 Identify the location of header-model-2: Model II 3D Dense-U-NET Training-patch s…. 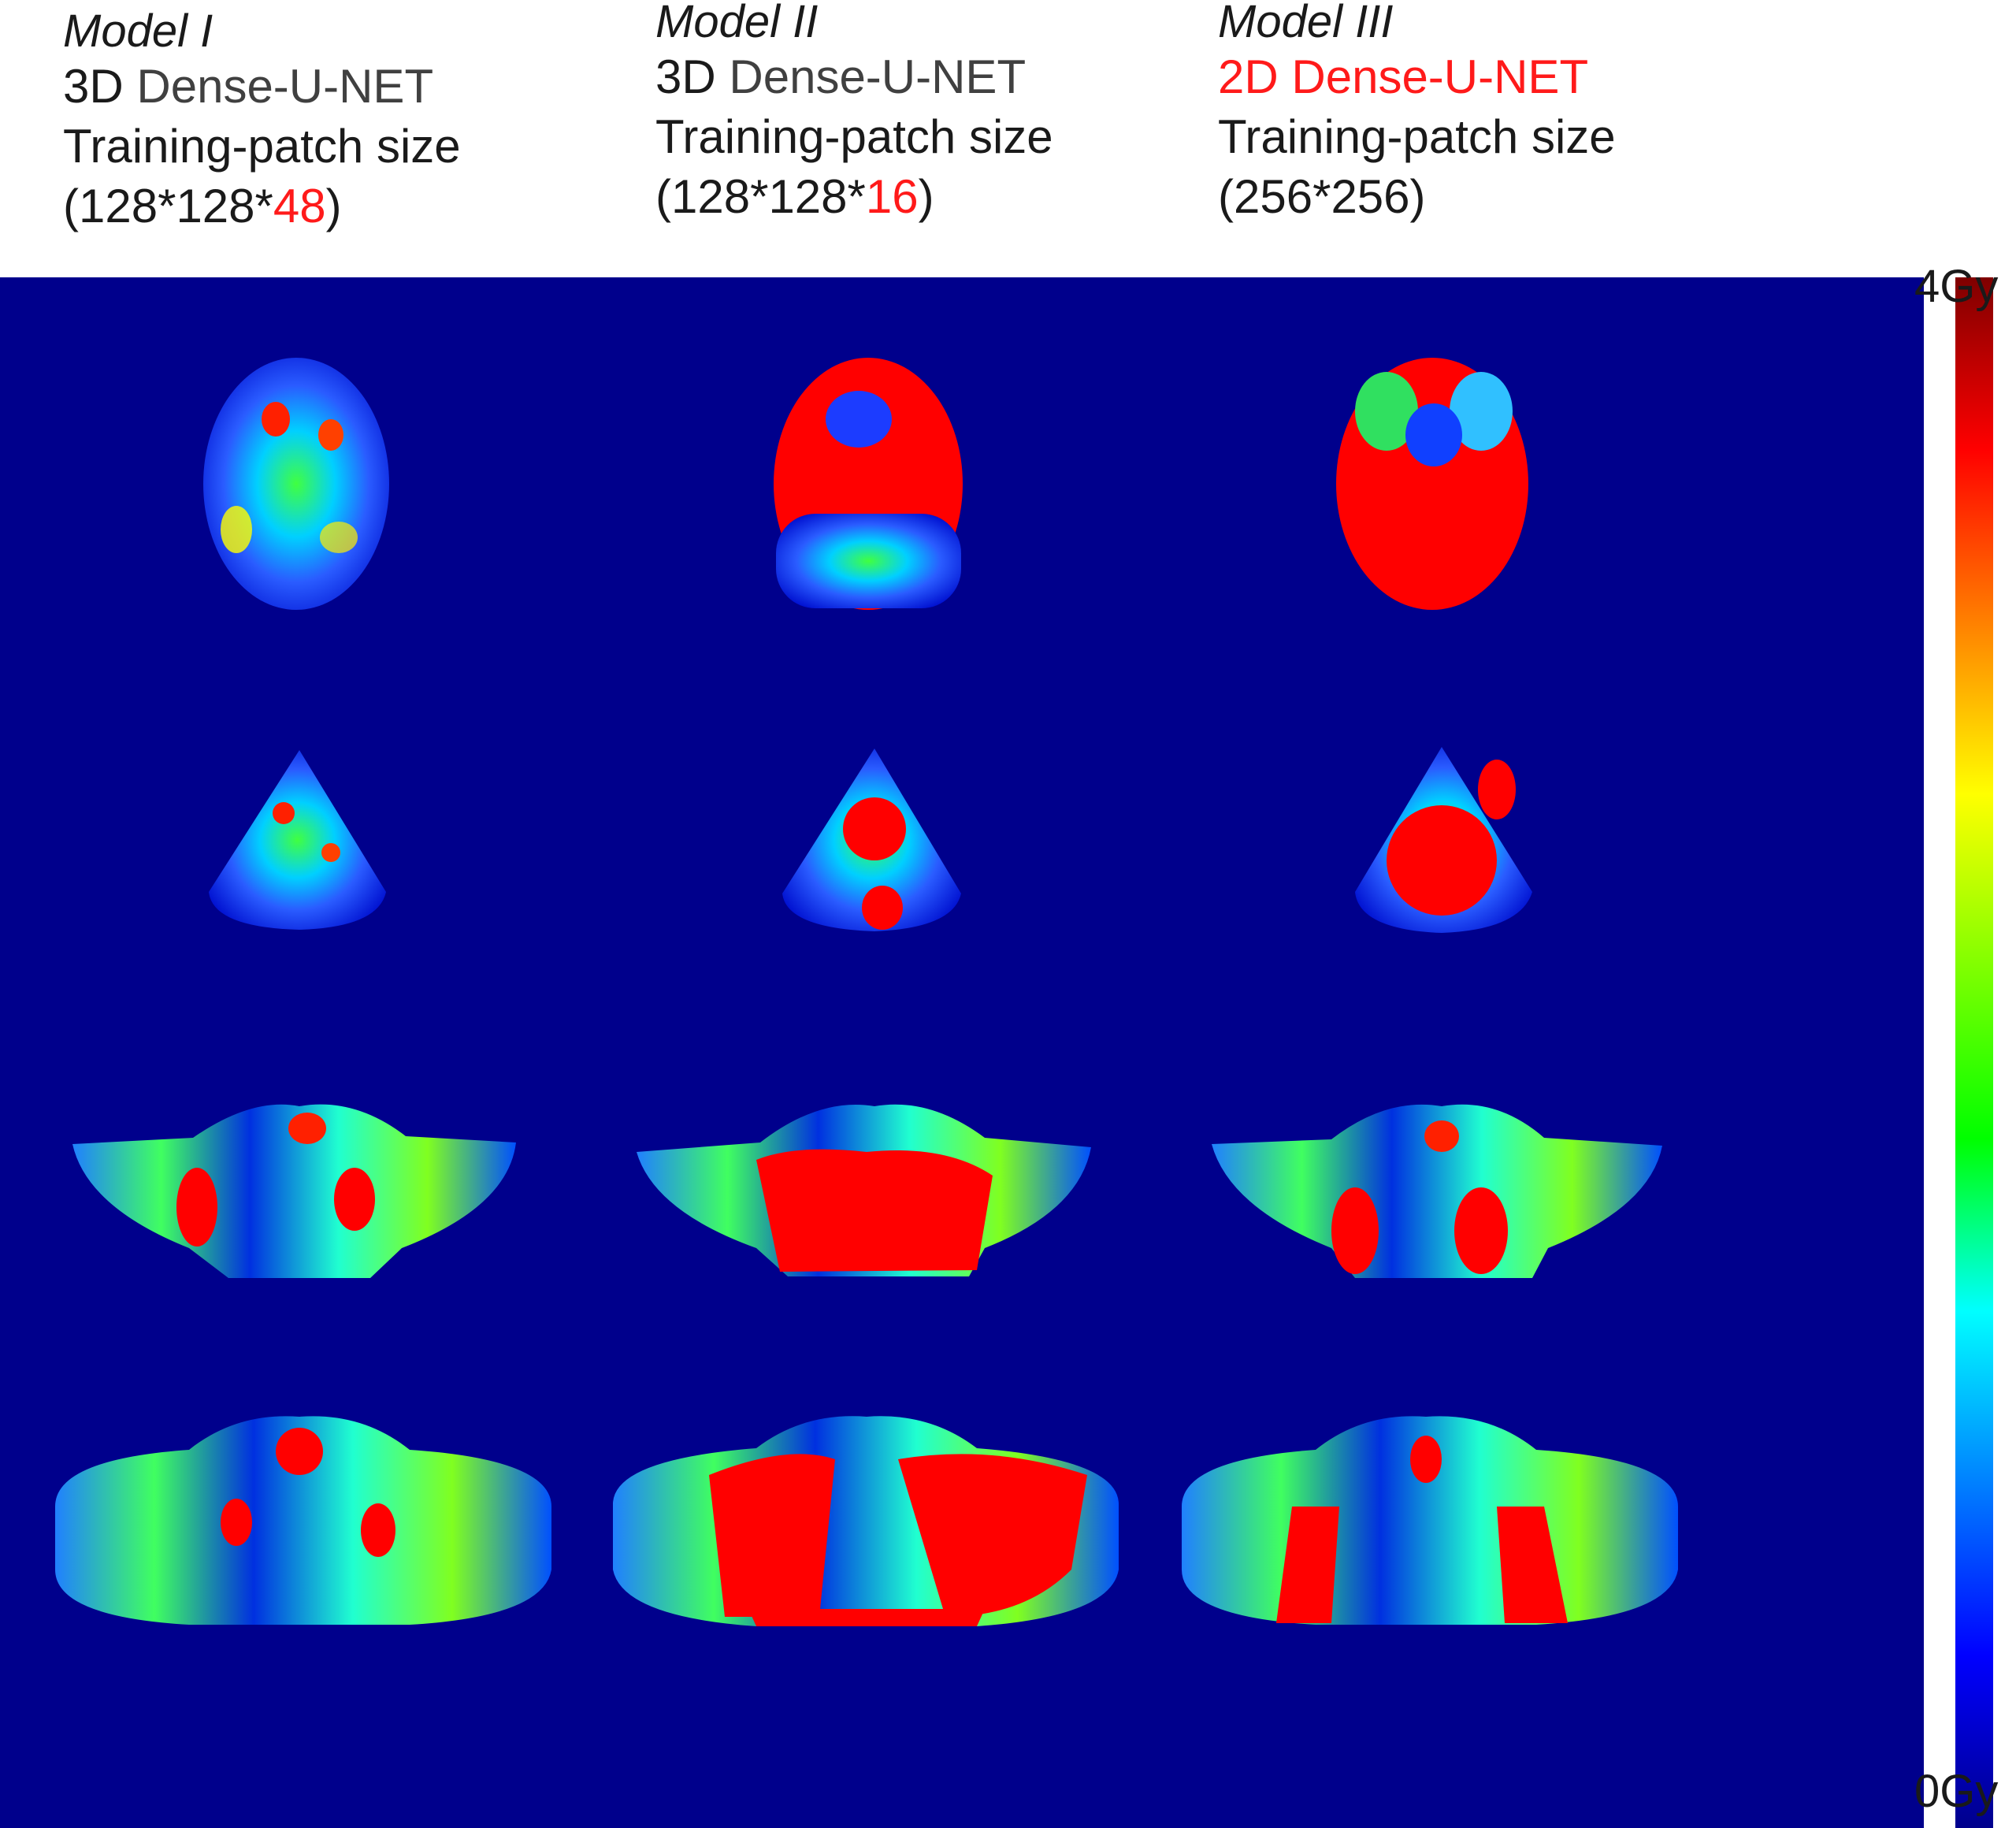
(939, 113).